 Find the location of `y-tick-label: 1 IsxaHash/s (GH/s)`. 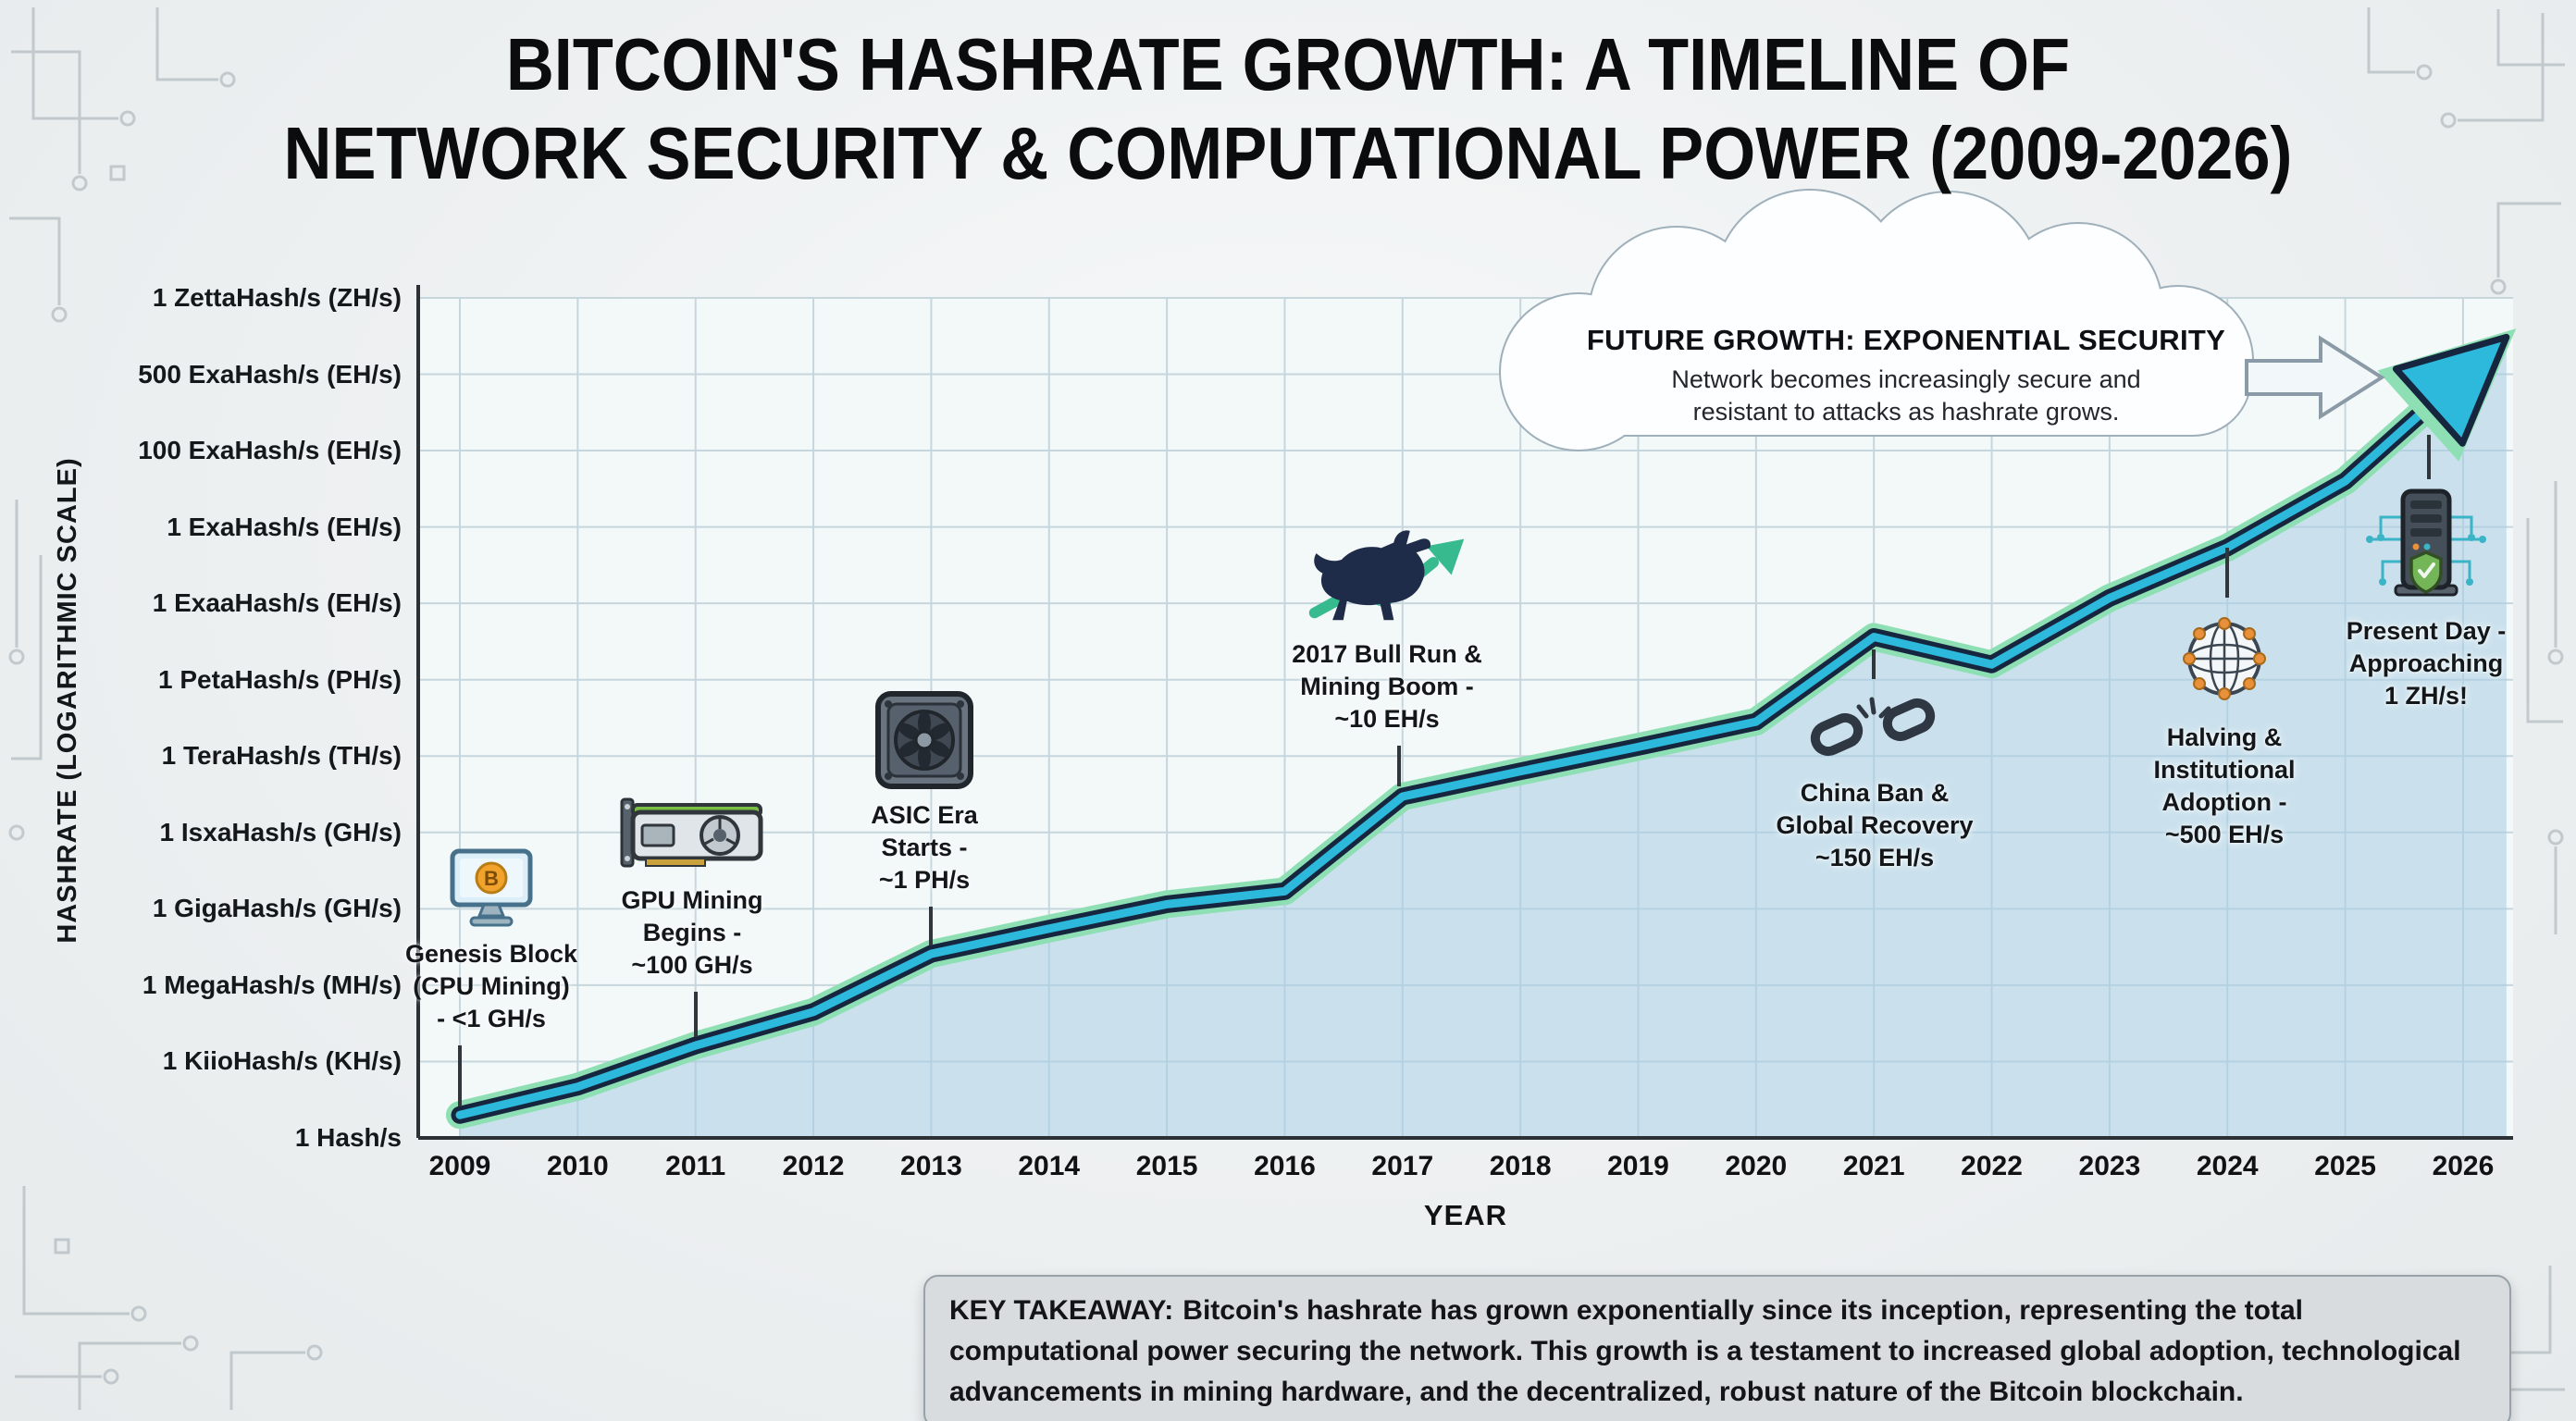

y-tick-label: 1 IsxaHash/s (GH/s) is located at coordinates (280, 832).